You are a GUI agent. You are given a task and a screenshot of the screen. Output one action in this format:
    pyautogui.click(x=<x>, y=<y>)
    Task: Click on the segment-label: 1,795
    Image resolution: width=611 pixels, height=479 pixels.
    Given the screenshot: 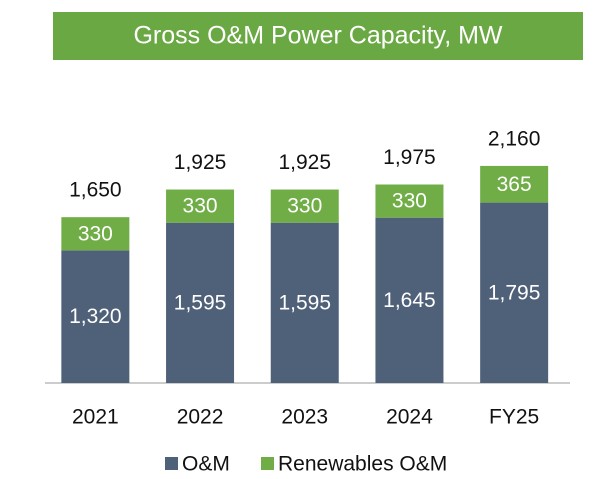 What is the action you would take?
    pyautogui.click(x=514, y=292)
    